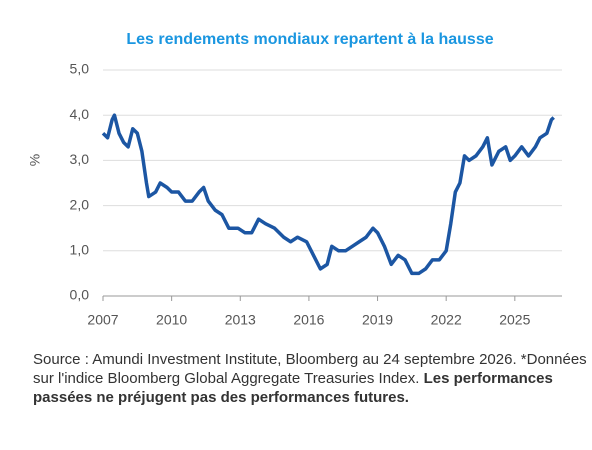  Describe the element at coordinates (35, 160) in the screenshot. I see `y-axis-label: %` at that location.